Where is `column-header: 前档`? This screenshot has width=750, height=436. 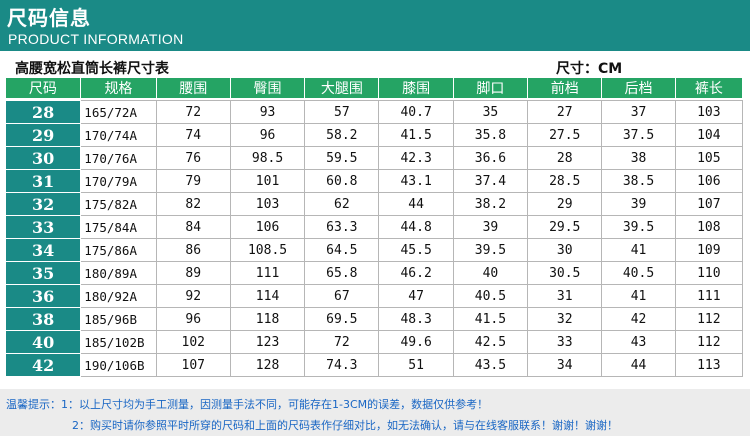 column-header: 前档 is located at coordinates (565, 88).